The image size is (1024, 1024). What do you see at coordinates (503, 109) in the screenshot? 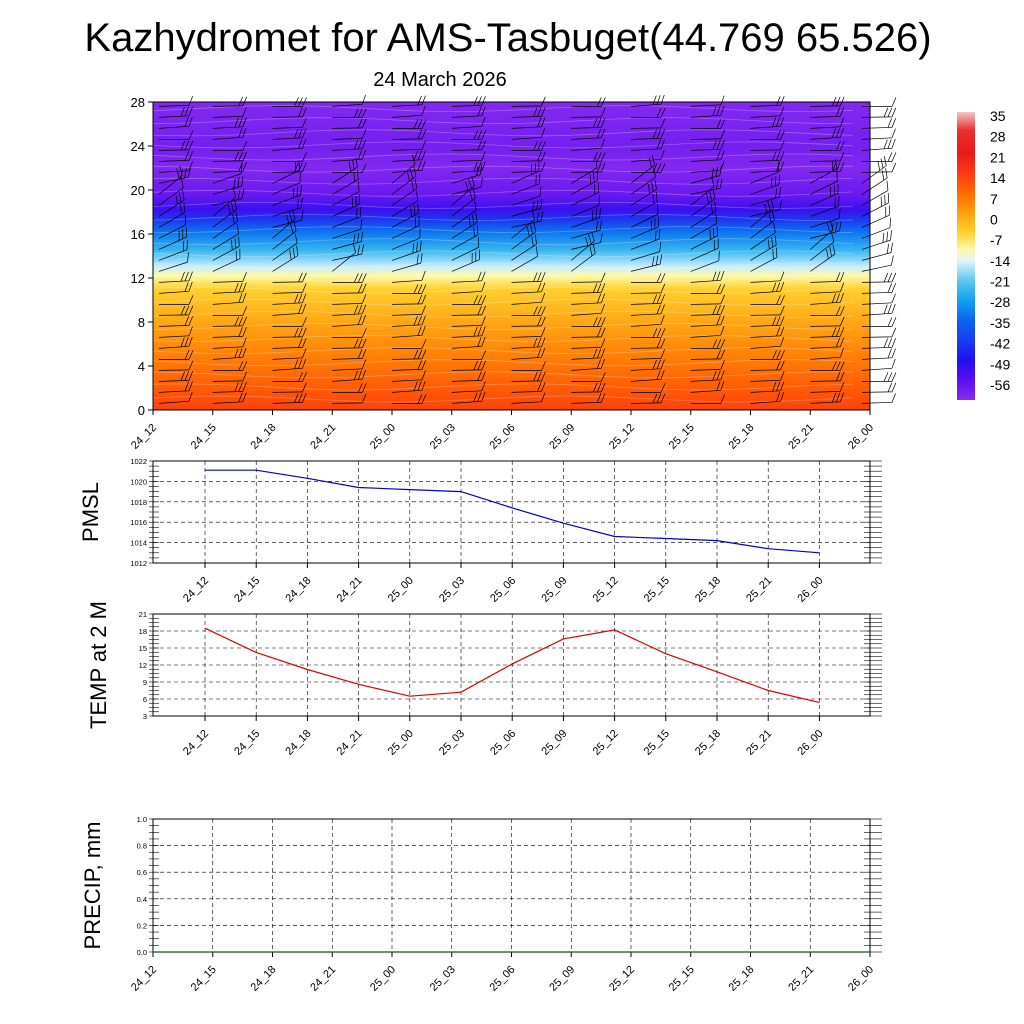
I see `isotherm-contour` at bounding box center [503, 109].